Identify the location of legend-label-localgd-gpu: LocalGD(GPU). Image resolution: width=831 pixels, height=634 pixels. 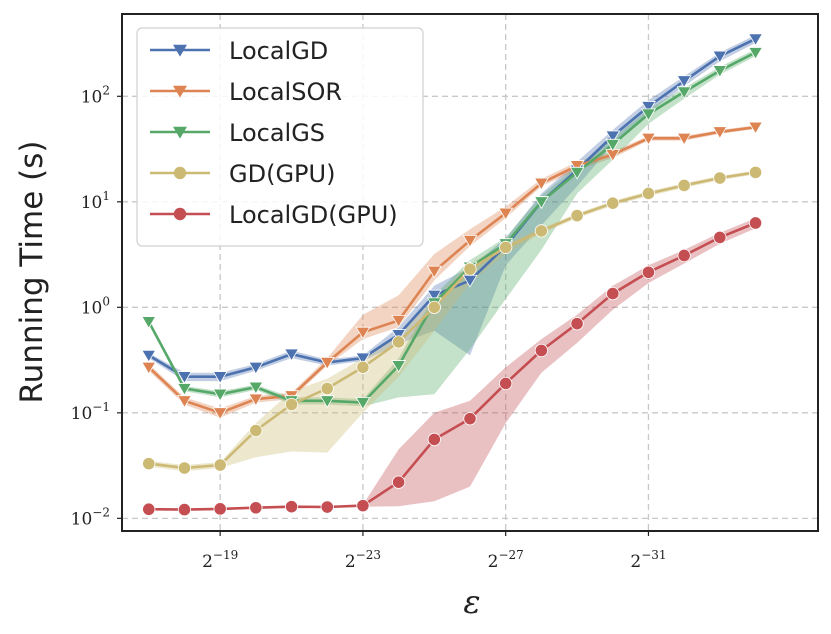
(313, 215).